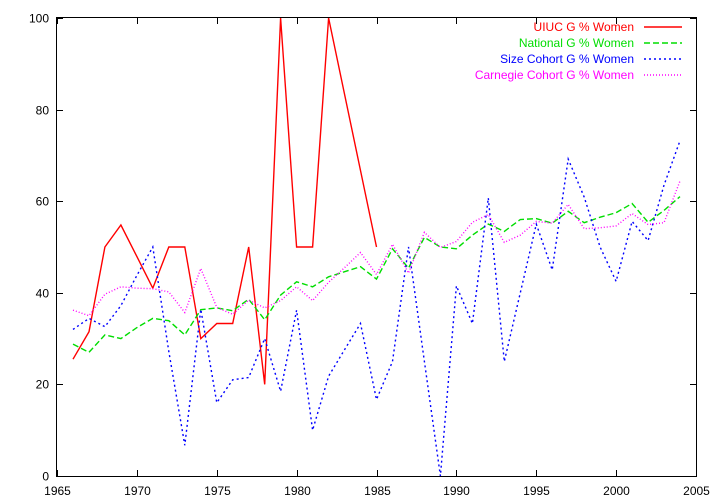 This screenshot has width=720, height=504. What do you see at coordinates (43, 385) in the screenshot?
I see `y-tick-label: 20` at bounding box center [43, 385].